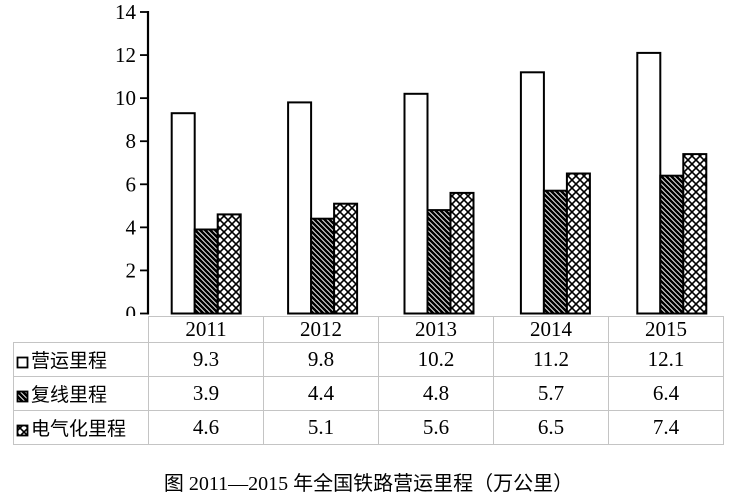 This screenshot has width=737, height=503. Describe the element at coordinates (321, 359) in the screenshot. I see `value-cell: 9.8` at that location.